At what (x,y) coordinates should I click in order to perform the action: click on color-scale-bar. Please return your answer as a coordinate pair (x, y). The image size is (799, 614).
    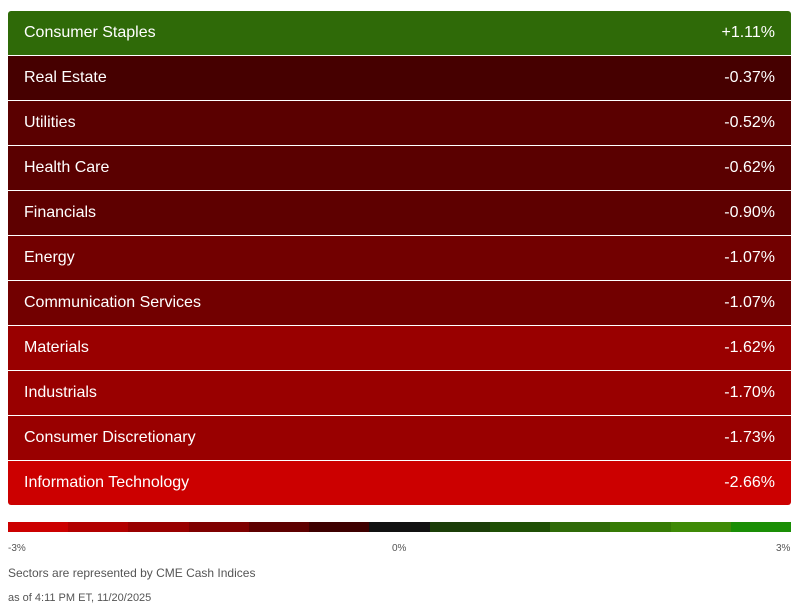
    Looking at the image, I should click on (400, 527).